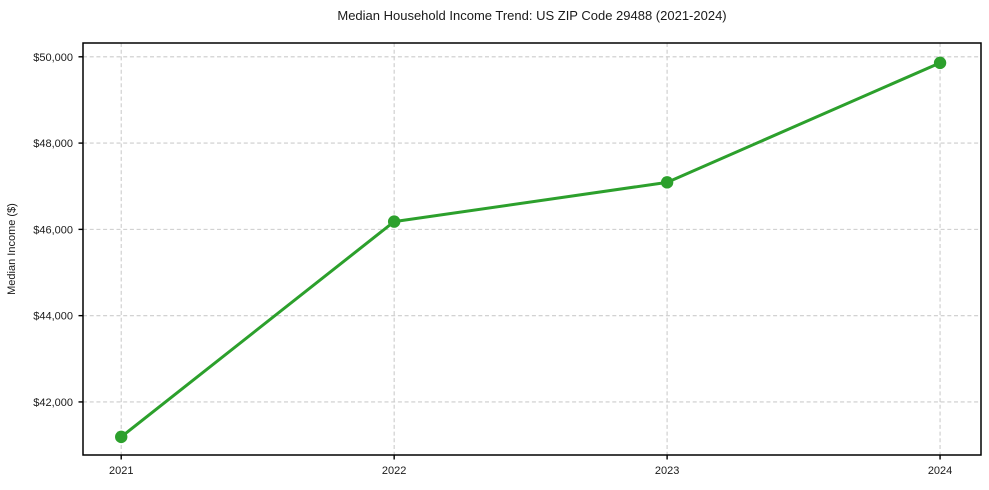 Image resolution: width=989 pixels, height=490 pixels. Describe the element at coordinates (667, 182) in the screenshot. I see `data-point-2023` at that location.